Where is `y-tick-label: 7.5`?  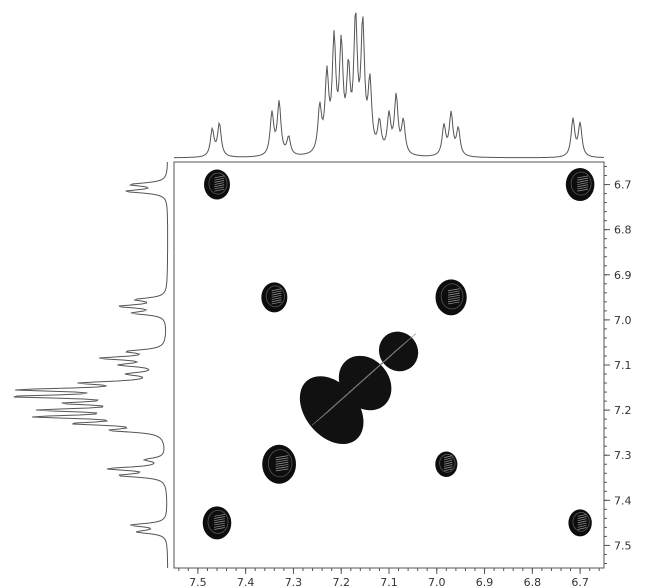
y-tick-label: 7.5 is located at coordinates (623, 545).